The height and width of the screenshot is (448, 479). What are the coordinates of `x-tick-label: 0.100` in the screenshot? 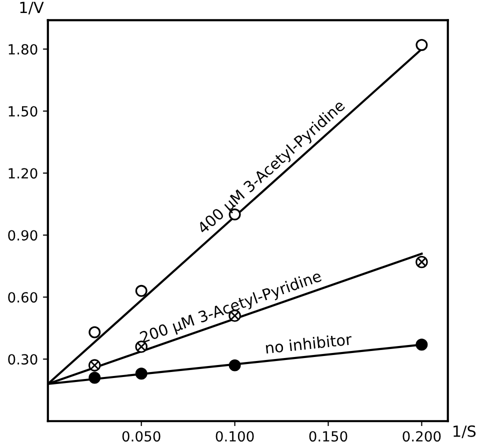 It's located at (235, 436).